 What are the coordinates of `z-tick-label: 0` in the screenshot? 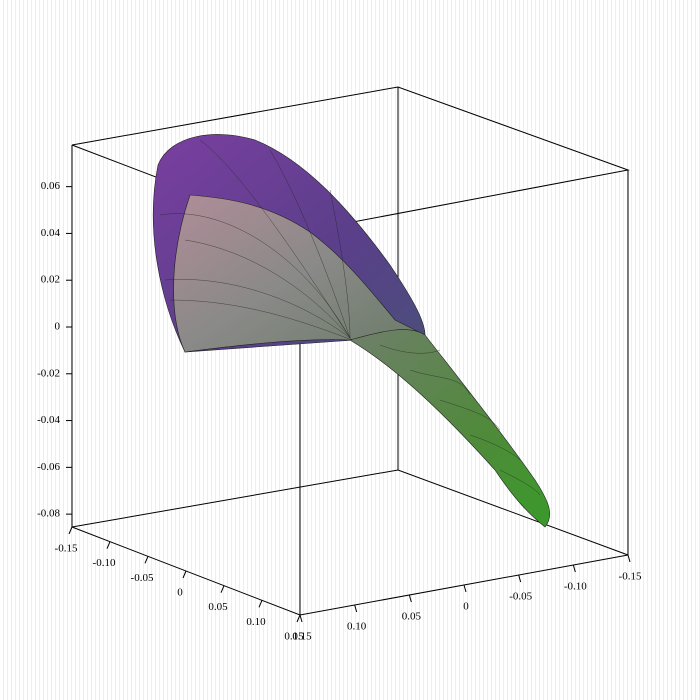 It's located at (58, 327).